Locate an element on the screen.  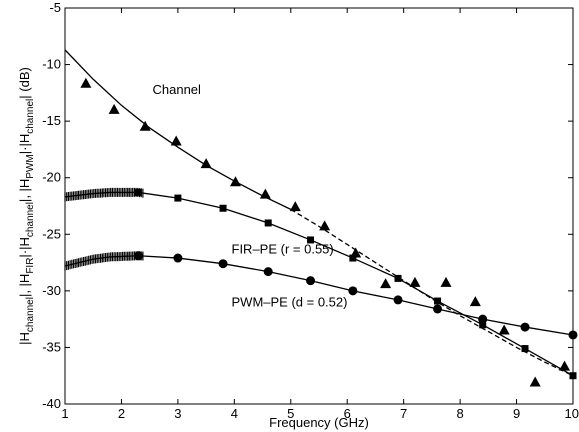
x-tick-label: 2 is located at coordinates (121, 413).